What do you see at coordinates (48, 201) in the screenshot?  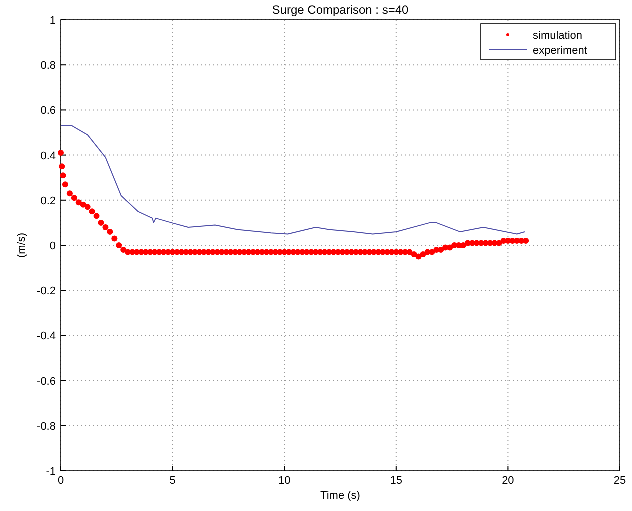 I see `y-tick-label: 0.2` at bounding box center [48, 201].